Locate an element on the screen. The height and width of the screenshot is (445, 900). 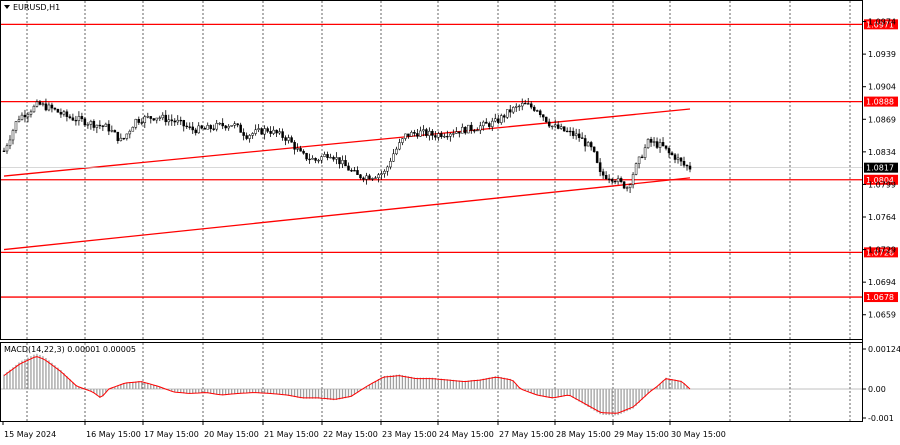
time-tick-label: 16 May 15:00 is located at coordinates (113, 434).